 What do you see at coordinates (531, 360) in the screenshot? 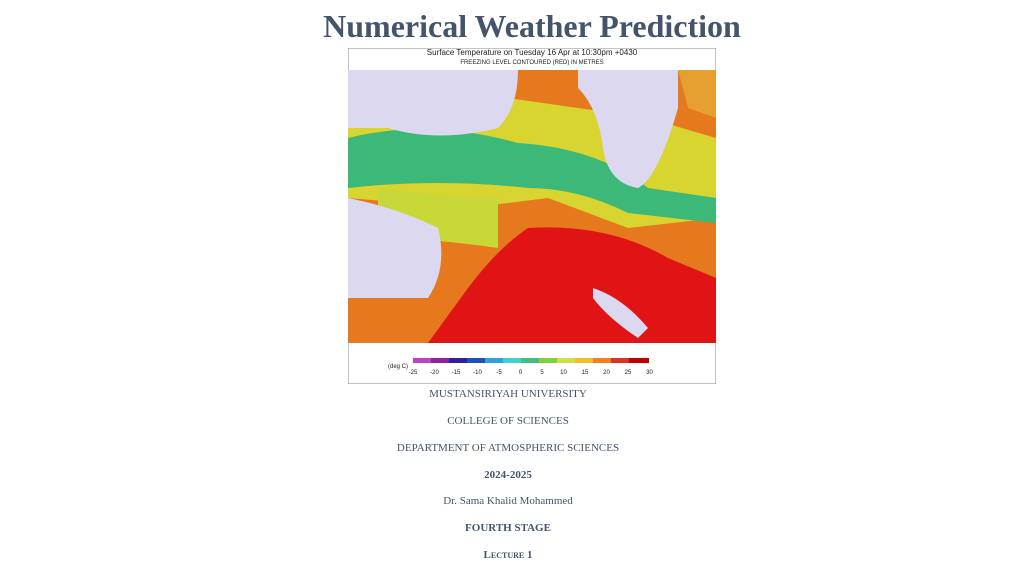
I see `colorbar` at bounding box center [531, 360].